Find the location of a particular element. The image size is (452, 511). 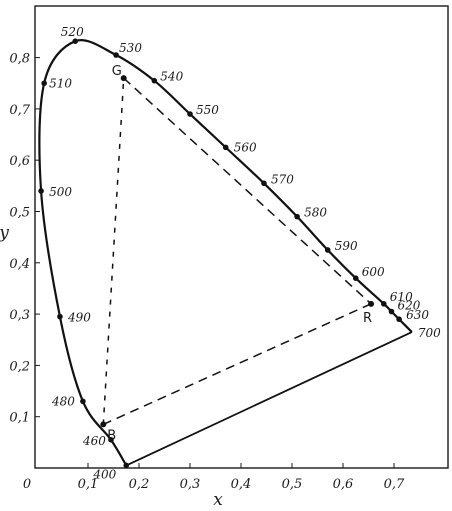

x-tick-label: 0,6 is located at coordinates (343, 484).